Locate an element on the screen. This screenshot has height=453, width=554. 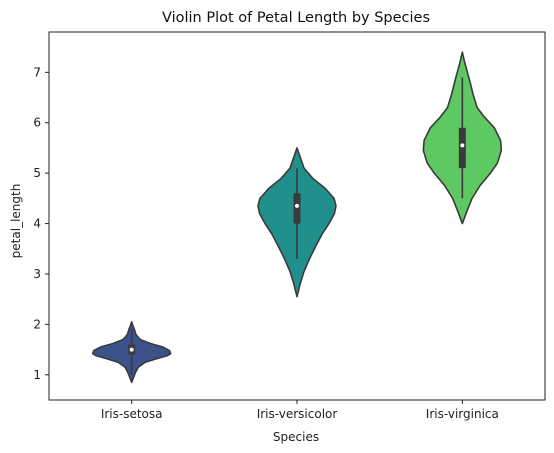
x-tick-label-Iris-virginica: Iris-virginica is located at coordinates (462, 414).